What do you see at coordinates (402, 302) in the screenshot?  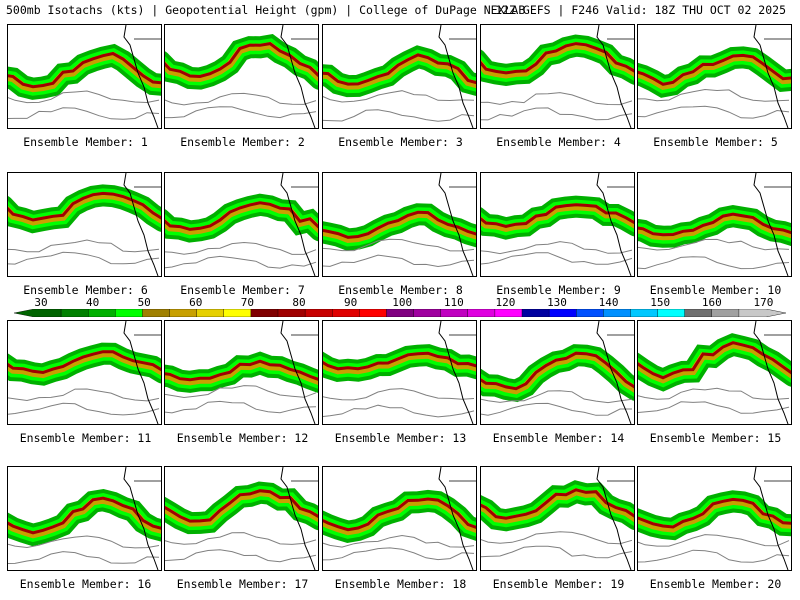 I see `colorbar-tick-label: 100` at bounding box center [402, 302].